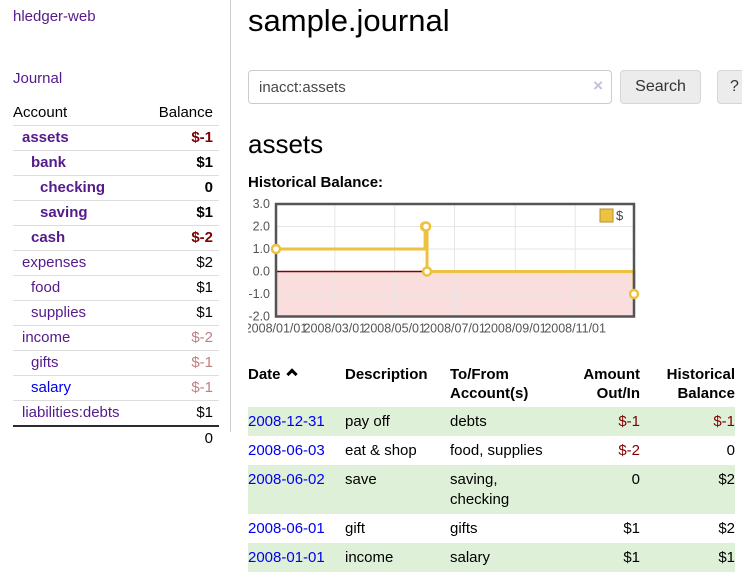 The height and width of the screenshot is (582, 742). I want to click on register-description-cell: income, so click(397, 557).